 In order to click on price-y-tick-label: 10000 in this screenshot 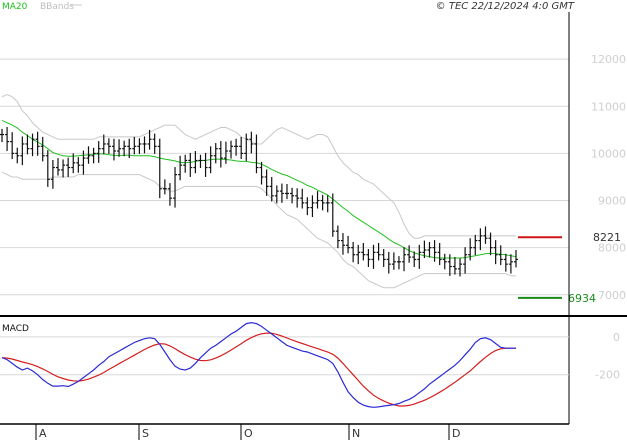, I will do `click(608, 153)`.